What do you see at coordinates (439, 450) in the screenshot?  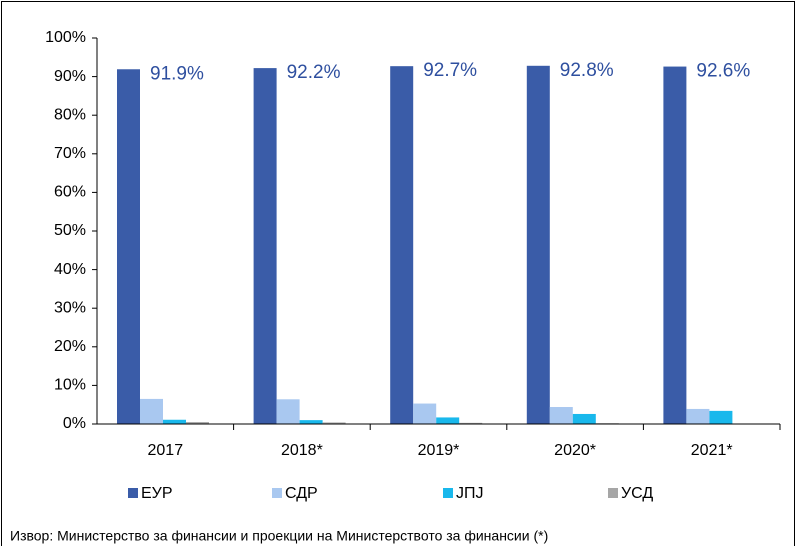 I see `x-tick-label: 2019*` at bounding box center [439, 450].